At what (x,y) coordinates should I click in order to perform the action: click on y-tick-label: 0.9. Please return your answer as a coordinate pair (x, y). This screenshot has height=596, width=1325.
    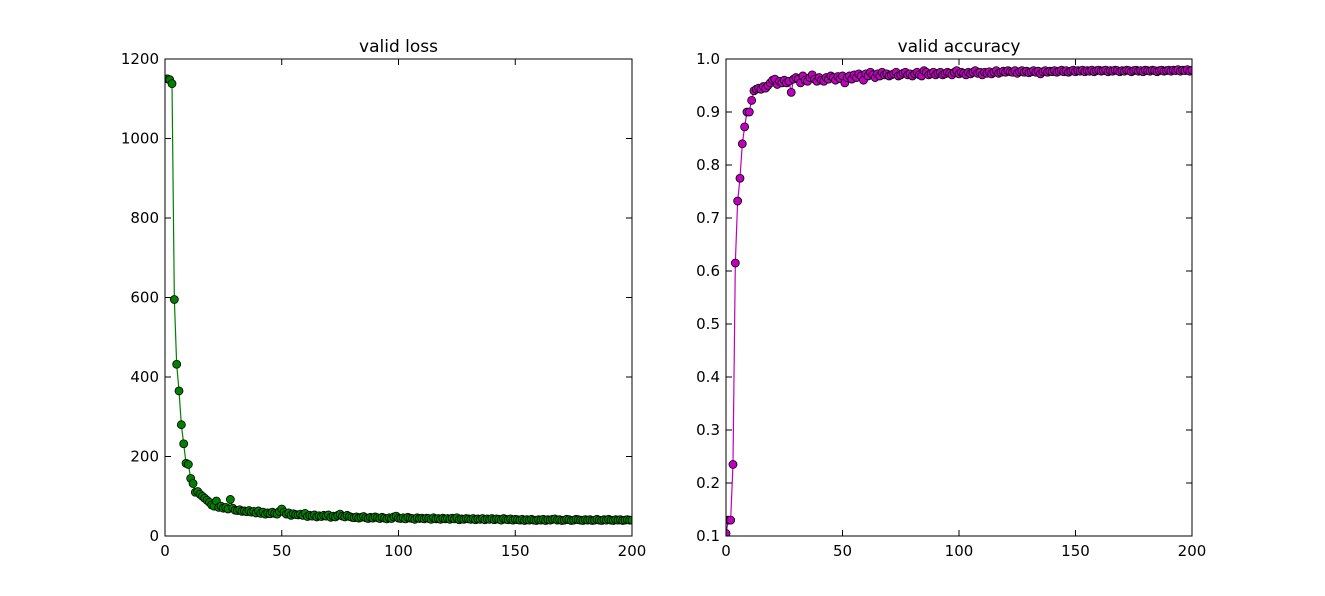
    Looking at the image, I should click on (708, 112).